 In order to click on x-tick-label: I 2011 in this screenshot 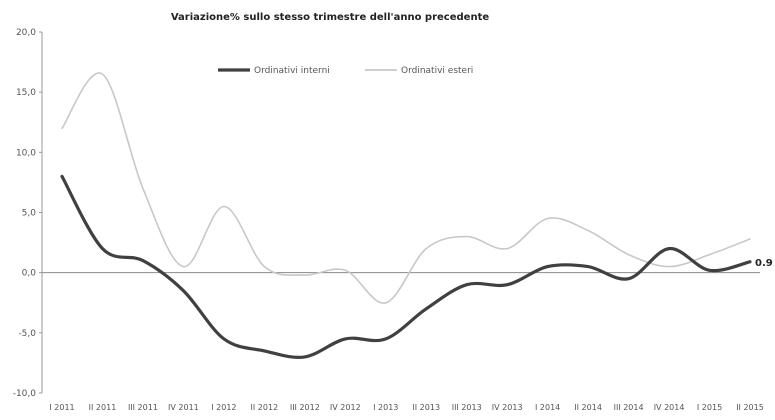, I will do `click(61, 407)`.